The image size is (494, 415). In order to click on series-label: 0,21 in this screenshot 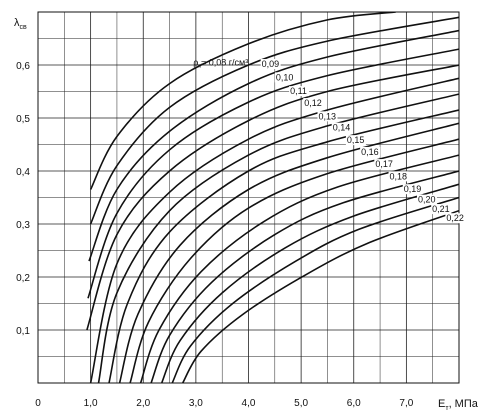, I will do `click(441, 209)`.